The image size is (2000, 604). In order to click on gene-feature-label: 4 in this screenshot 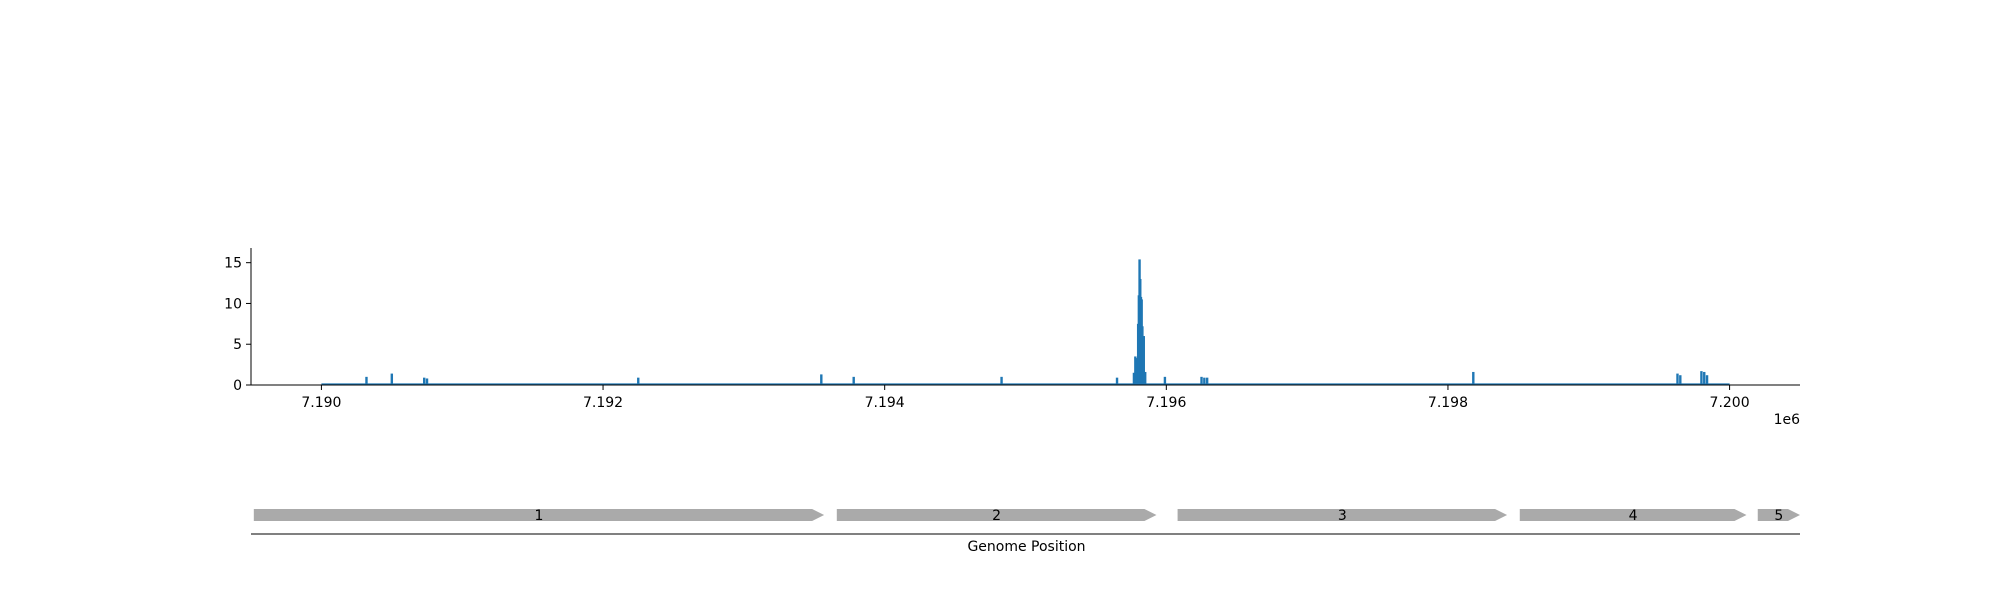, I will do `click(1633, 516)`.